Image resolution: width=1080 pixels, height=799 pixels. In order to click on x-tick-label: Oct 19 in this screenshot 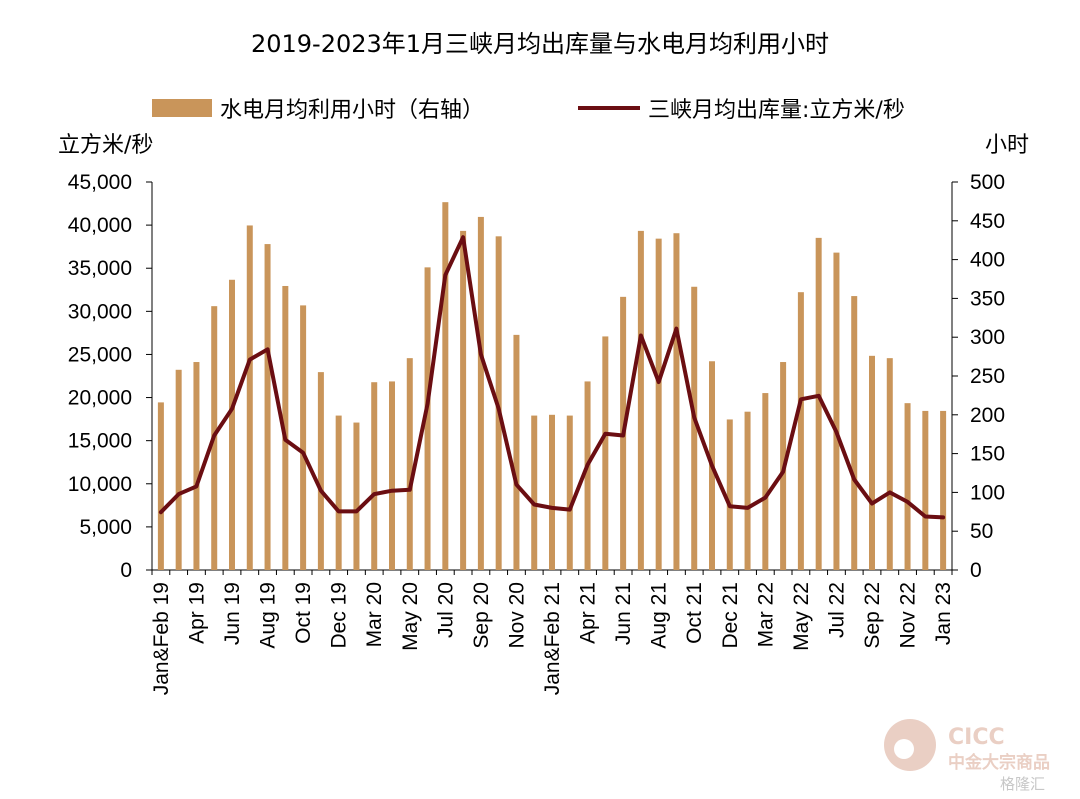, I will do `click(303, 613)`.